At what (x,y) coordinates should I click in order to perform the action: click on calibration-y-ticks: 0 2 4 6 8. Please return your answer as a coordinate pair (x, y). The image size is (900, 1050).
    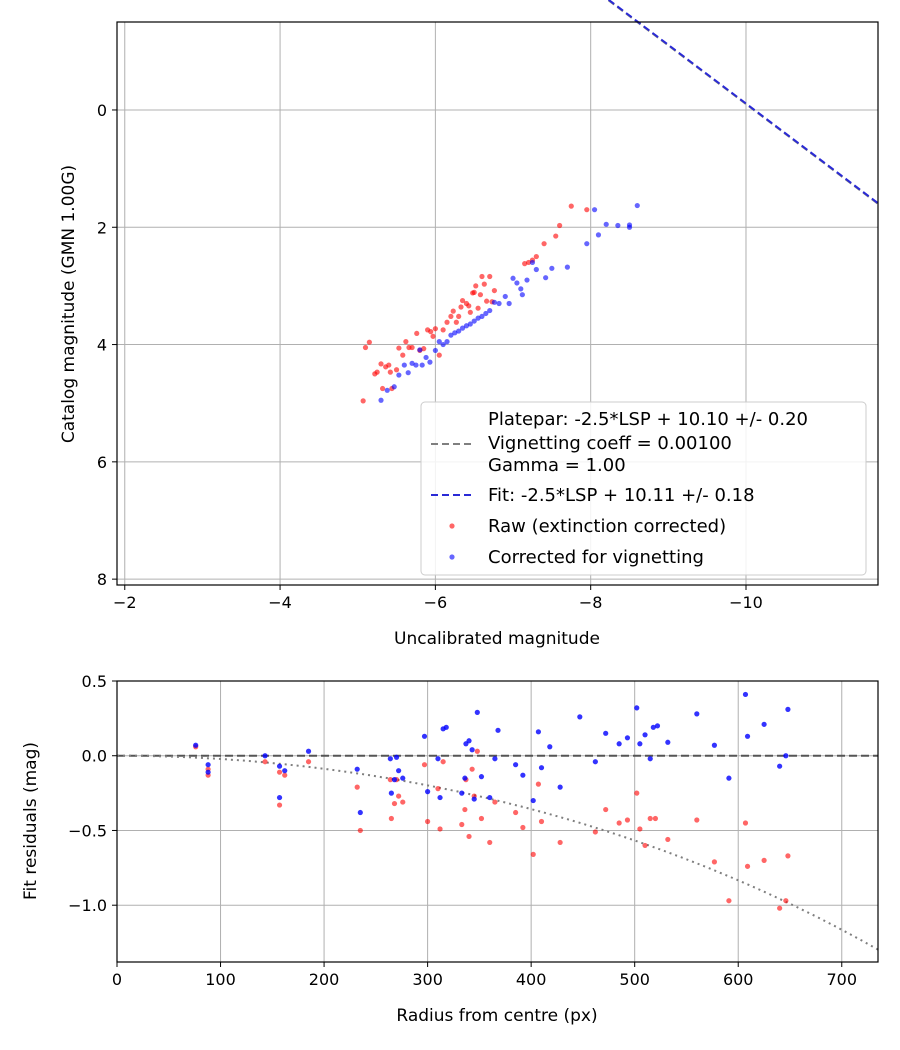
    Looking at the image, I should click on (107, 345).